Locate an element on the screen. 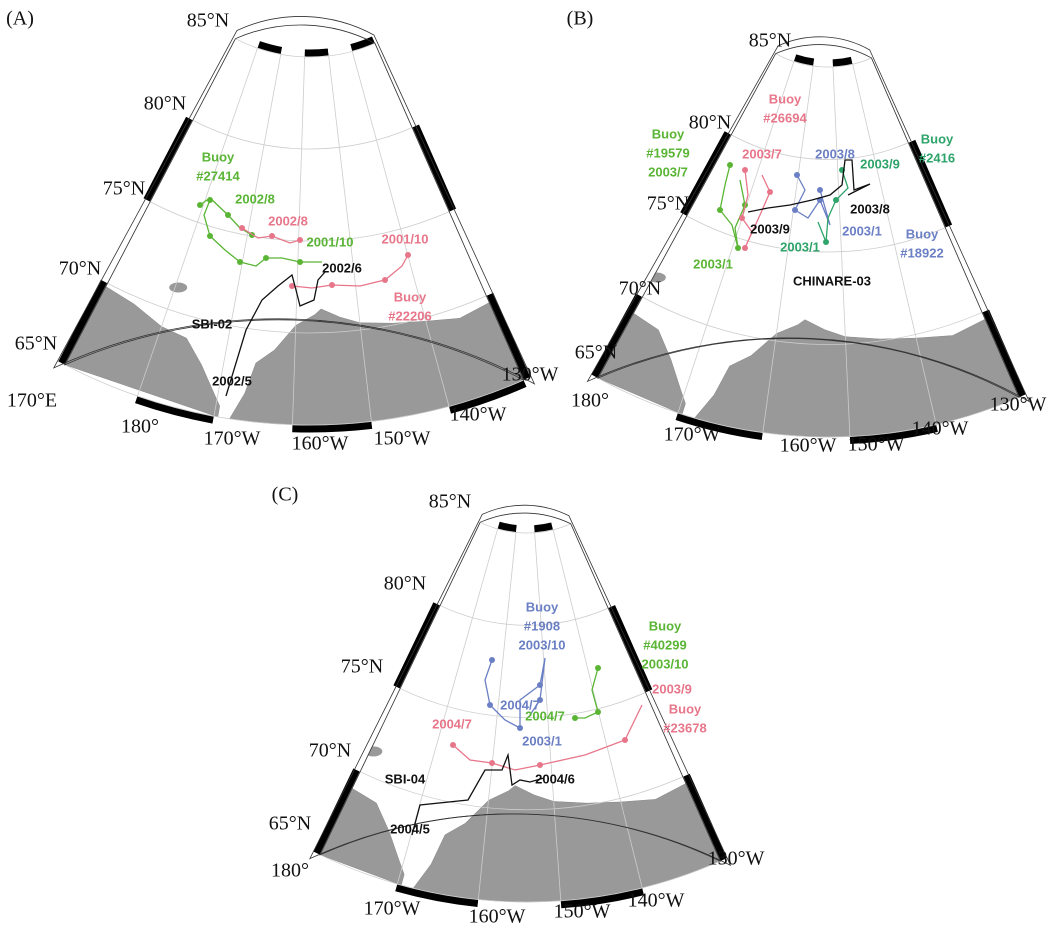 The image size is (1048, 932). annotation: #18922 is located at coordinates (921, 252).